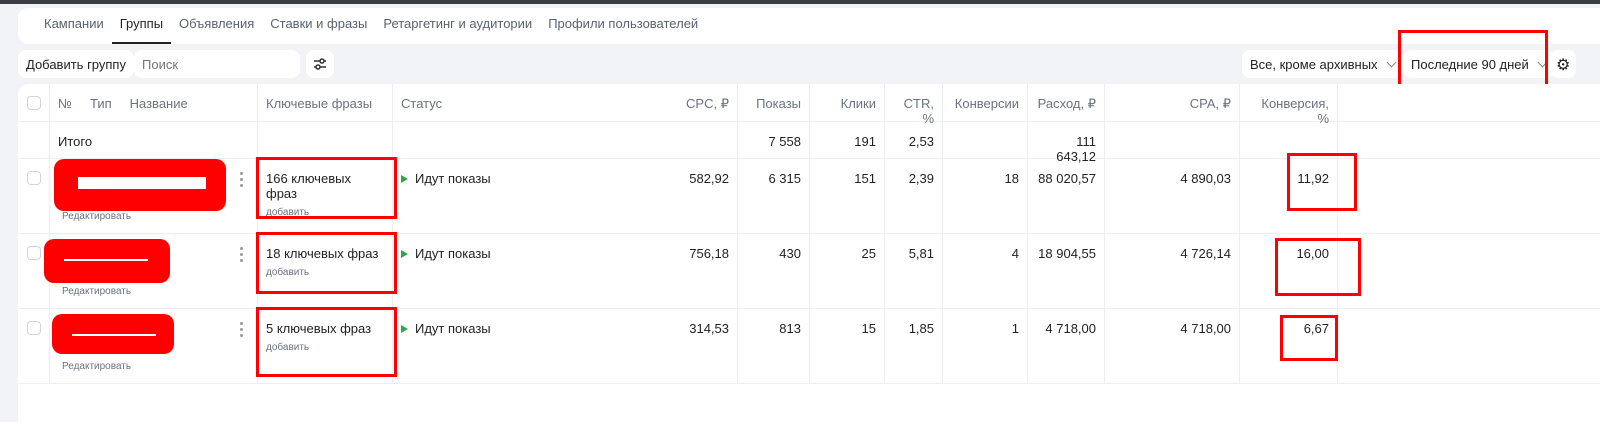 This screenshot has height=422, width=1600. I want to click on col-cpa: CPA, ₽, so click(1172, 102).